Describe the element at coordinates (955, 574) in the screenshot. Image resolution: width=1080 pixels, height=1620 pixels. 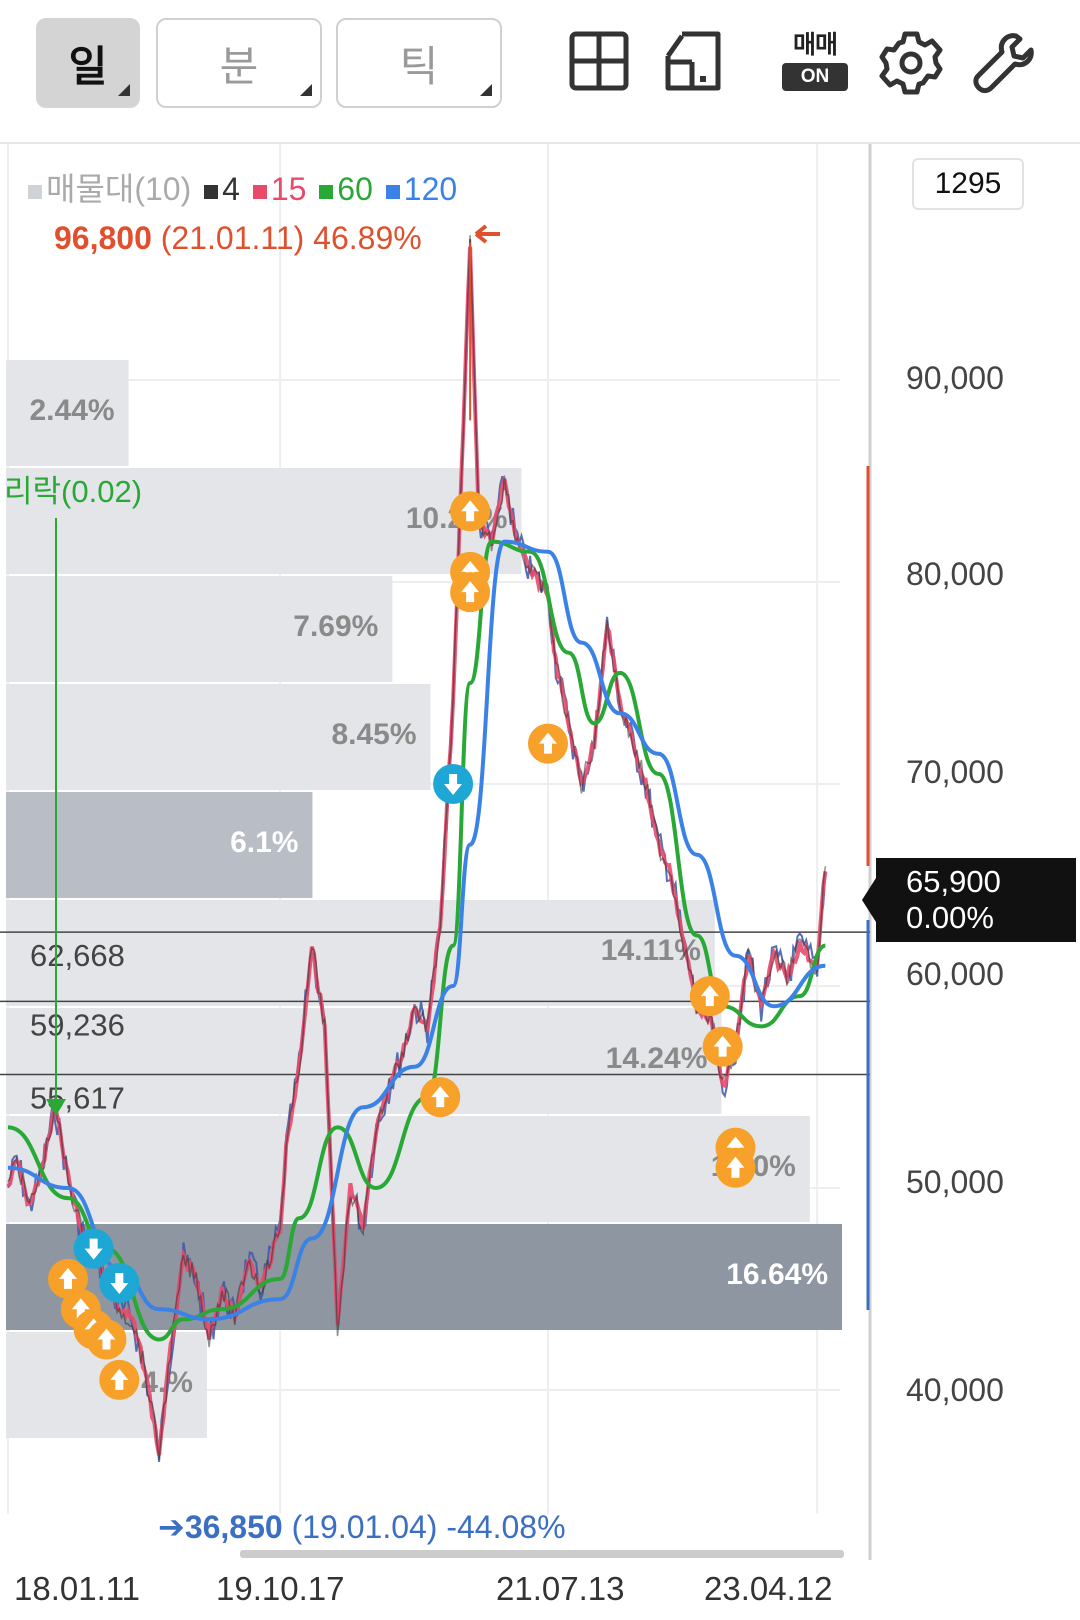
I see `y-axis-tick-label: 80,000` at that location.